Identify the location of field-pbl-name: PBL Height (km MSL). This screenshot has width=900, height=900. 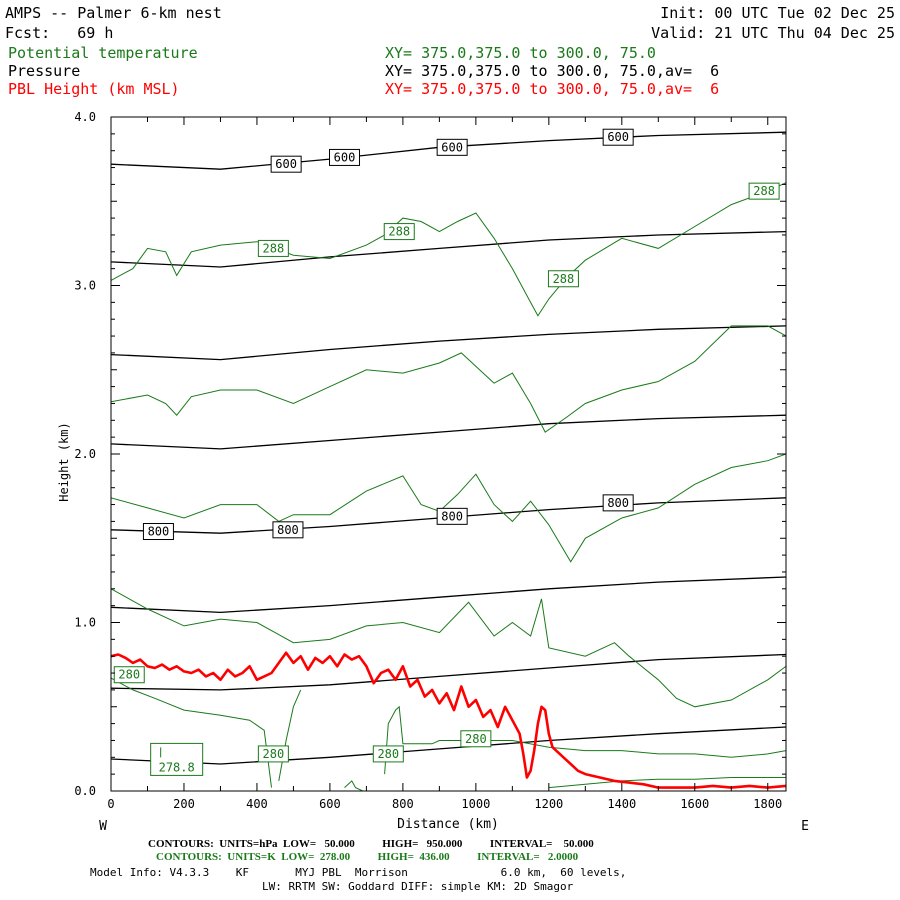
(94, 89).